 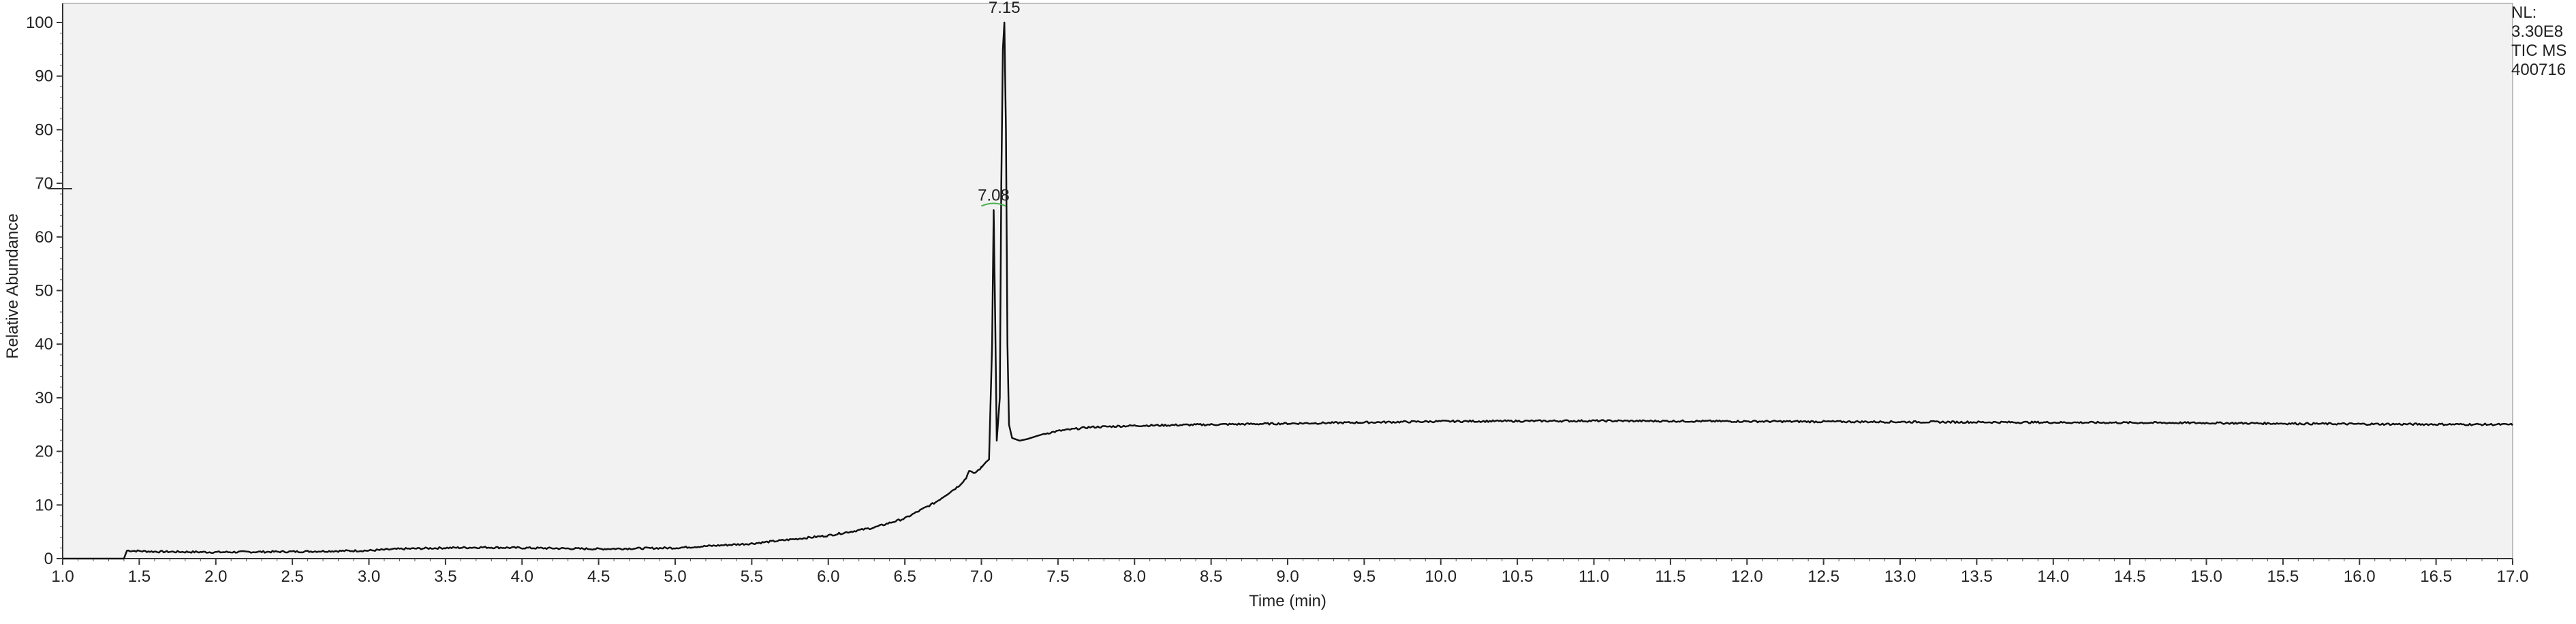 What do you see at coordinates (1057, 576) in the screenshot?
I see `x-tick-label: 7.5` at bounding box center [1057, 576].